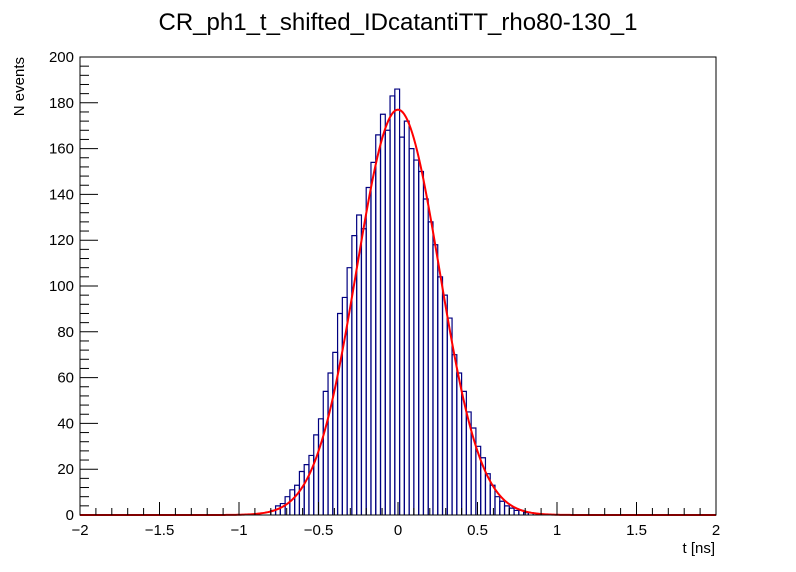 The height and width of the screenshot is (572, 796). Describe the element at coordinates (61, 286) in the screenshot. I see `y-tick-label: 100` at that location.